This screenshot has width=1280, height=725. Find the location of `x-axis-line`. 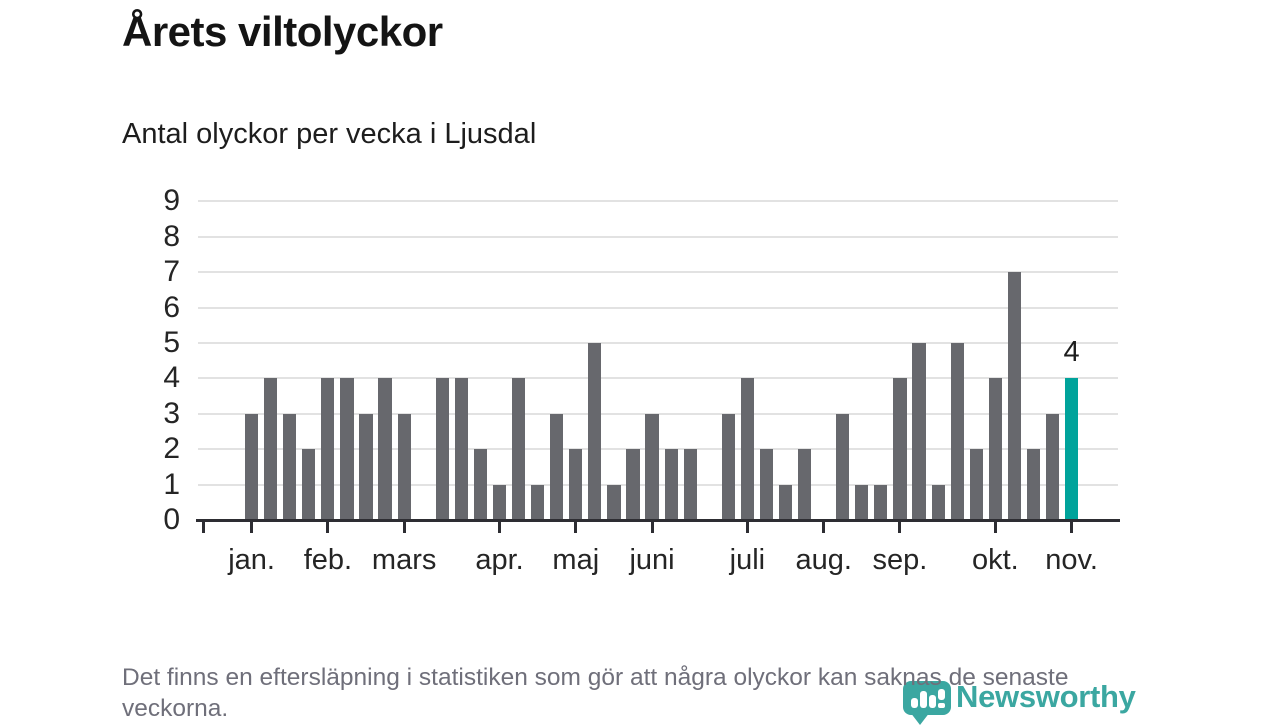

x-axis-line is located at coordinates (658, 520).